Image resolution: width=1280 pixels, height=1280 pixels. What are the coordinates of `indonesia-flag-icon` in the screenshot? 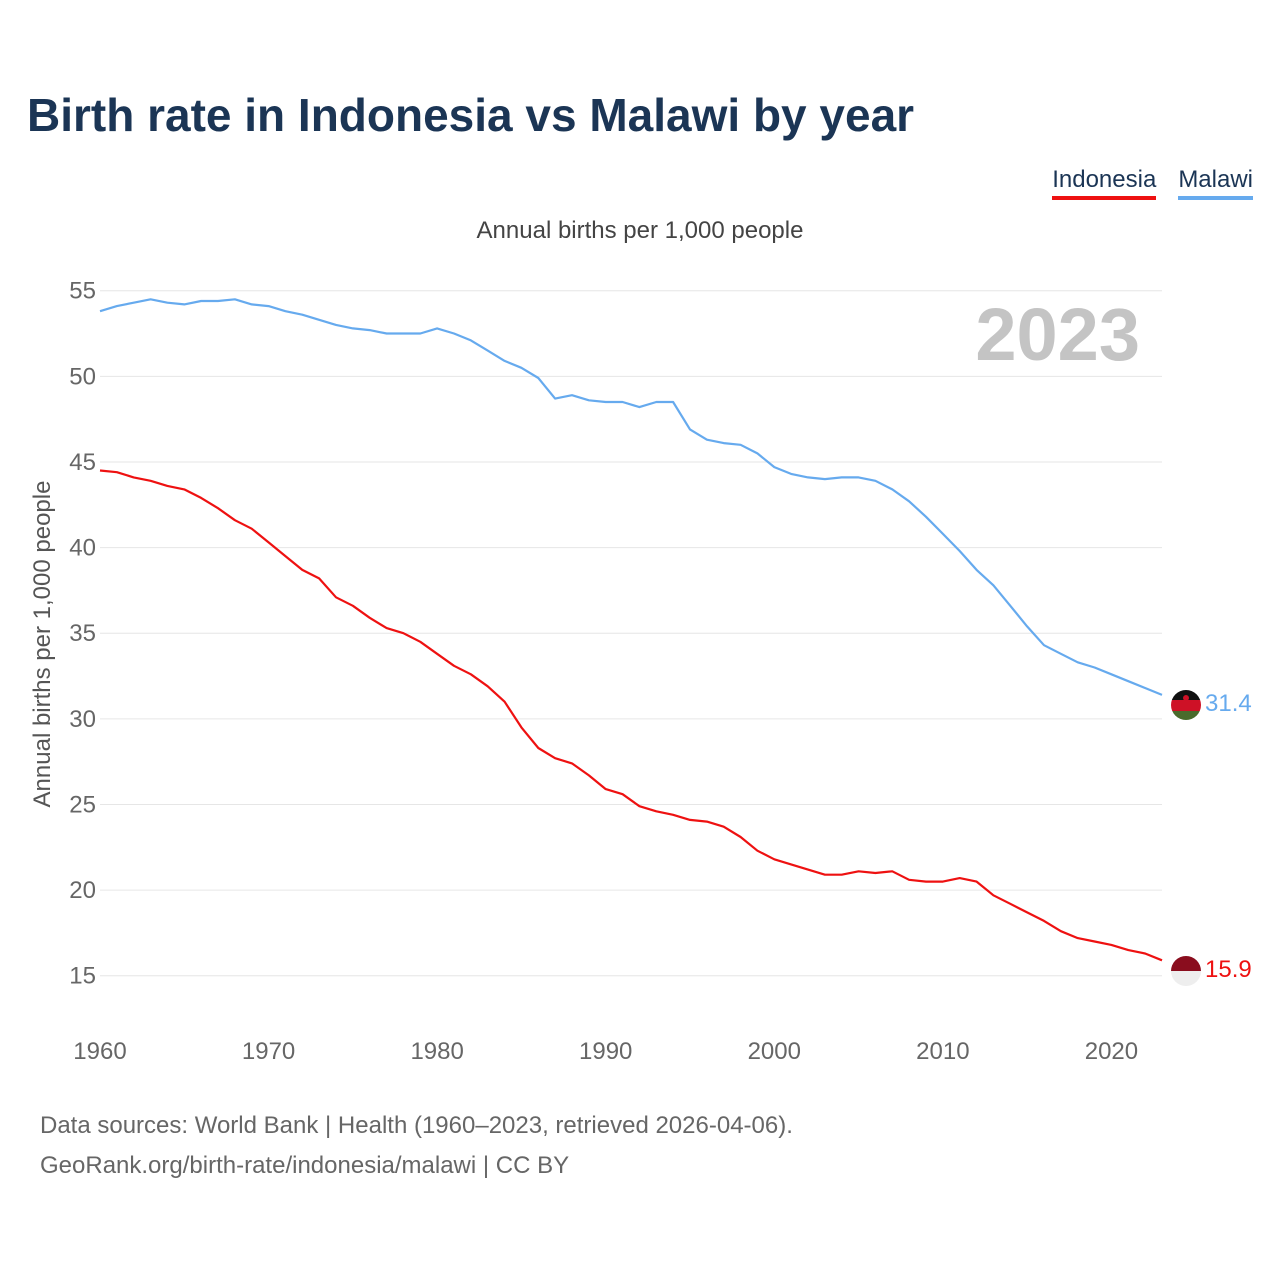 It's located at (1186, 971).